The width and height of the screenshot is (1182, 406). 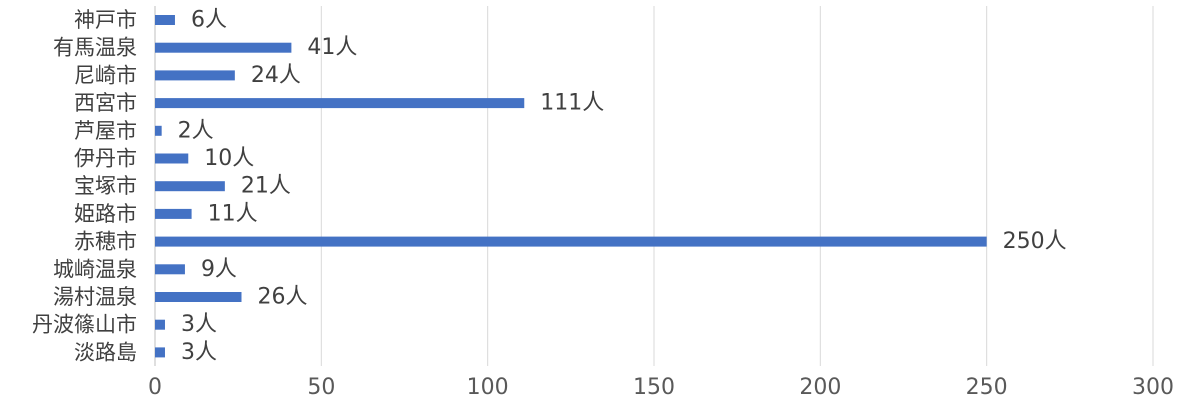 I want to click on category-label: 姫路市, so click(x=105, y=214).